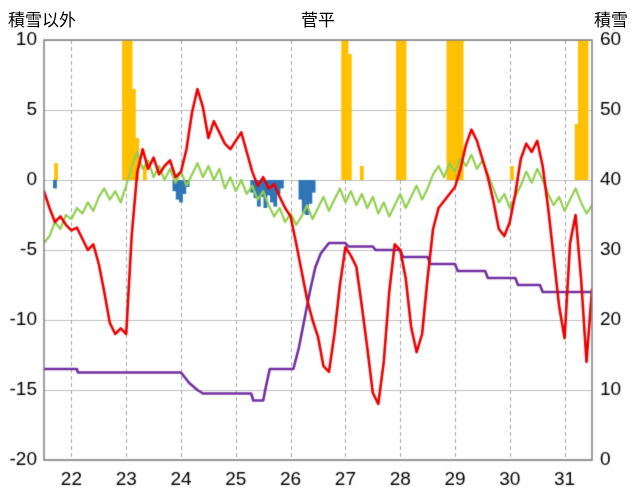 The image size is (636, 501). Describe the element at coordinates (42, 20) in the screenshot. I see `left-axis-title: 積雪以外` at that location.